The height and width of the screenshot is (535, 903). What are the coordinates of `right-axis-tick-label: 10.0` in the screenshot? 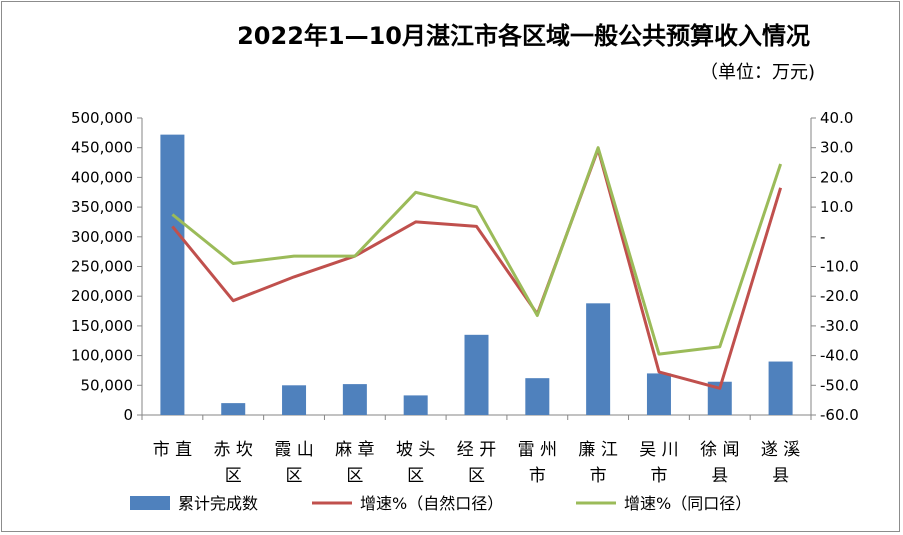 It's located at (836, 207).